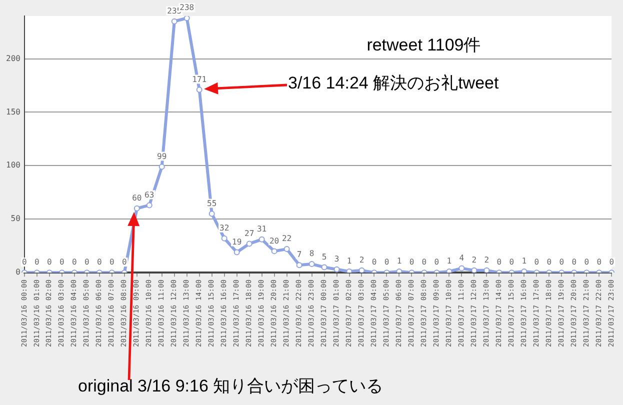 This screenshot has height=405, width=623. I want to click on data-label: 20, so click(274, 241).